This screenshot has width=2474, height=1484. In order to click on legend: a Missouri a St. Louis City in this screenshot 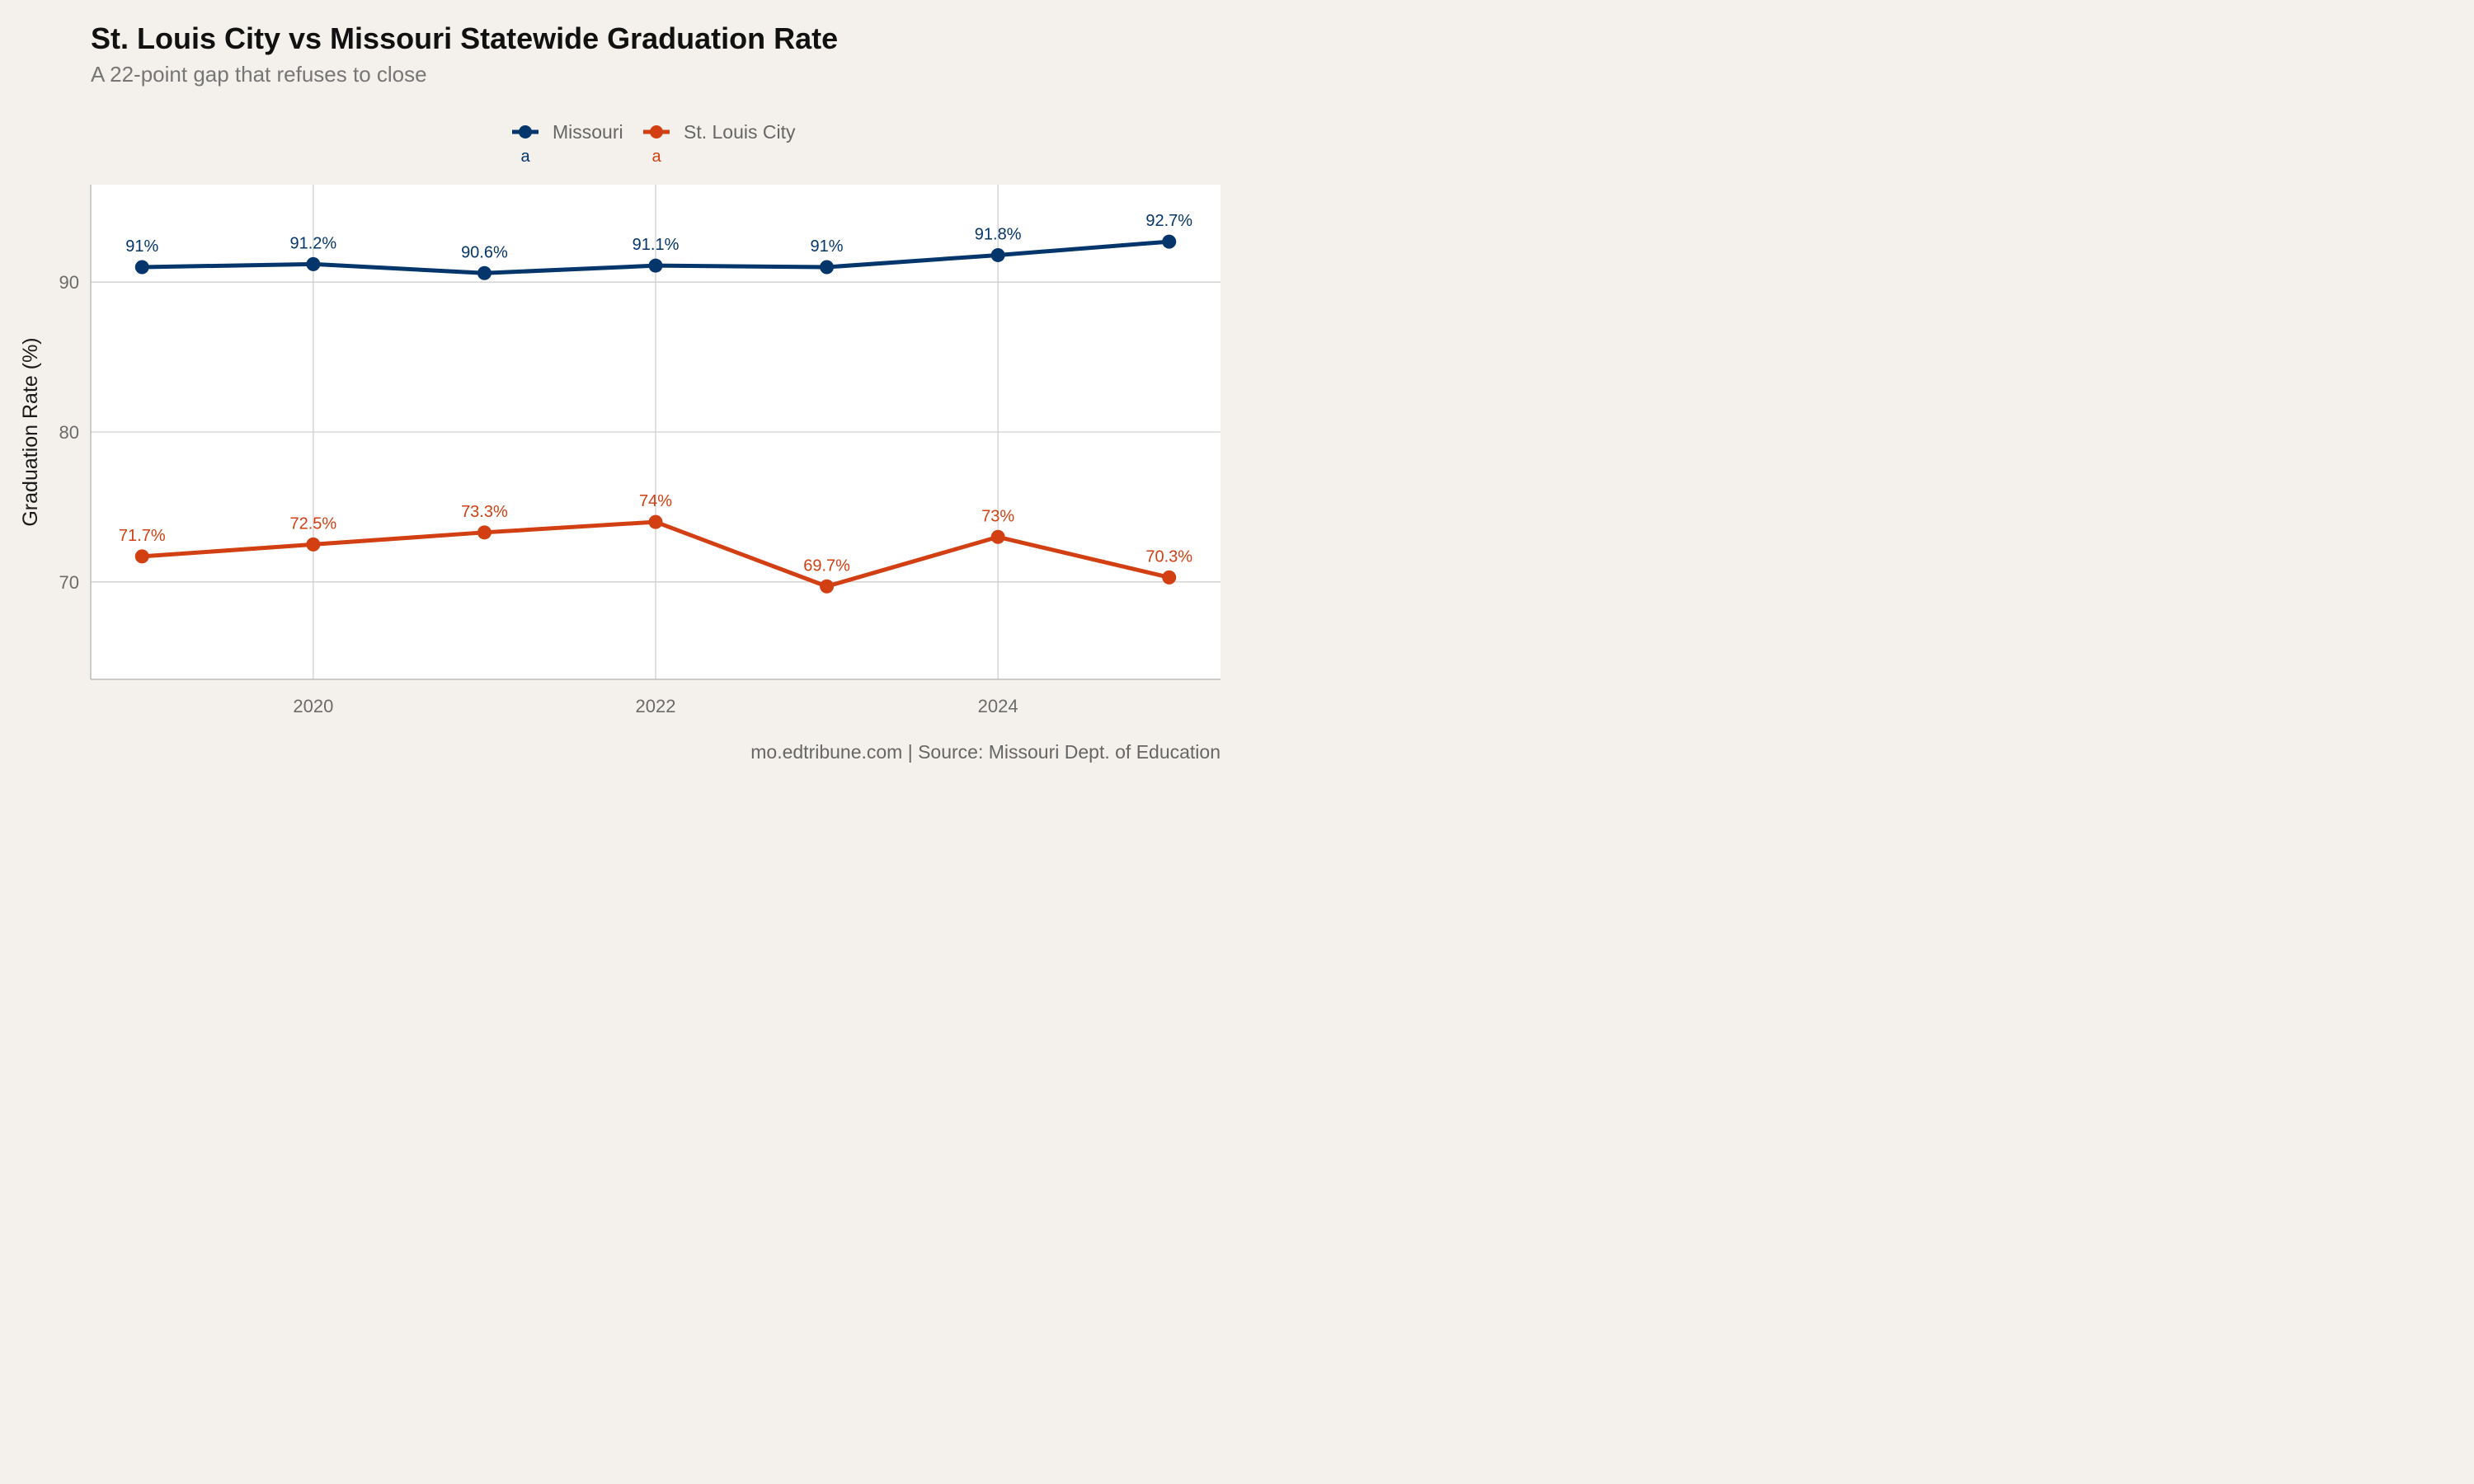, I will do `click(654, 143)`.